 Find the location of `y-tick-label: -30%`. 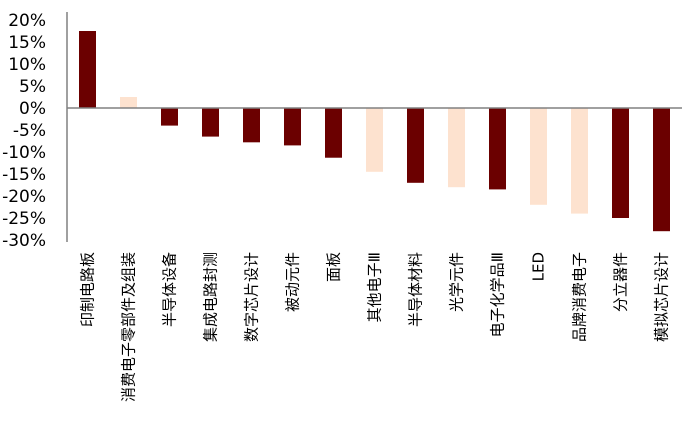

y-tick-label: -30% is located at coordinates (24, 241).